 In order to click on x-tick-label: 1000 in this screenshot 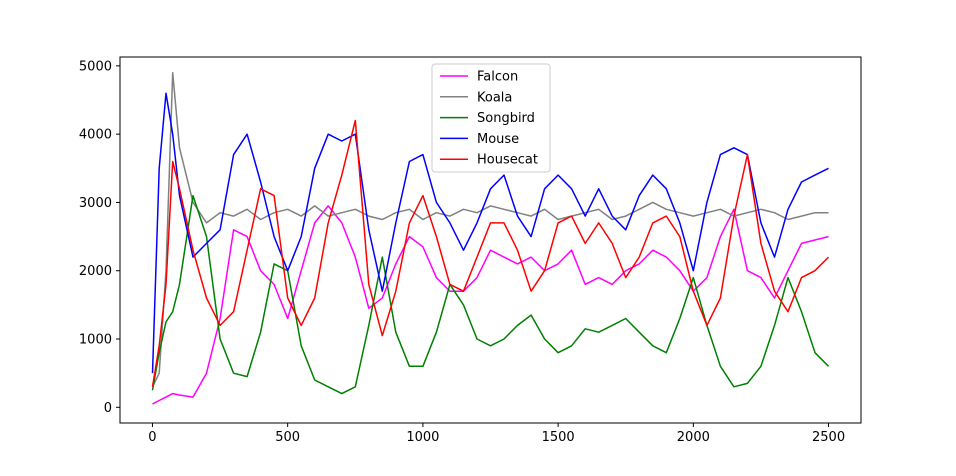, I will do `click(422, 437)`.